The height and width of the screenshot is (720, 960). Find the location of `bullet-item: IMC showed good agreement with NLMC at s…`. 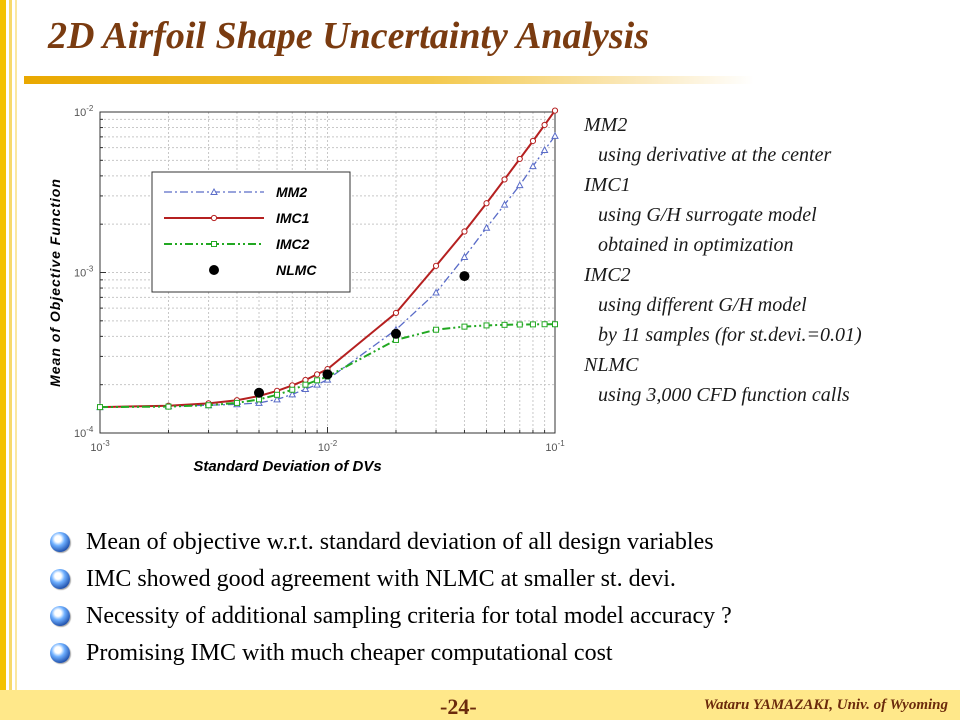

bullet-item: IMC showed good agreement with NLMC at s… is located at coordinates (389, 579).